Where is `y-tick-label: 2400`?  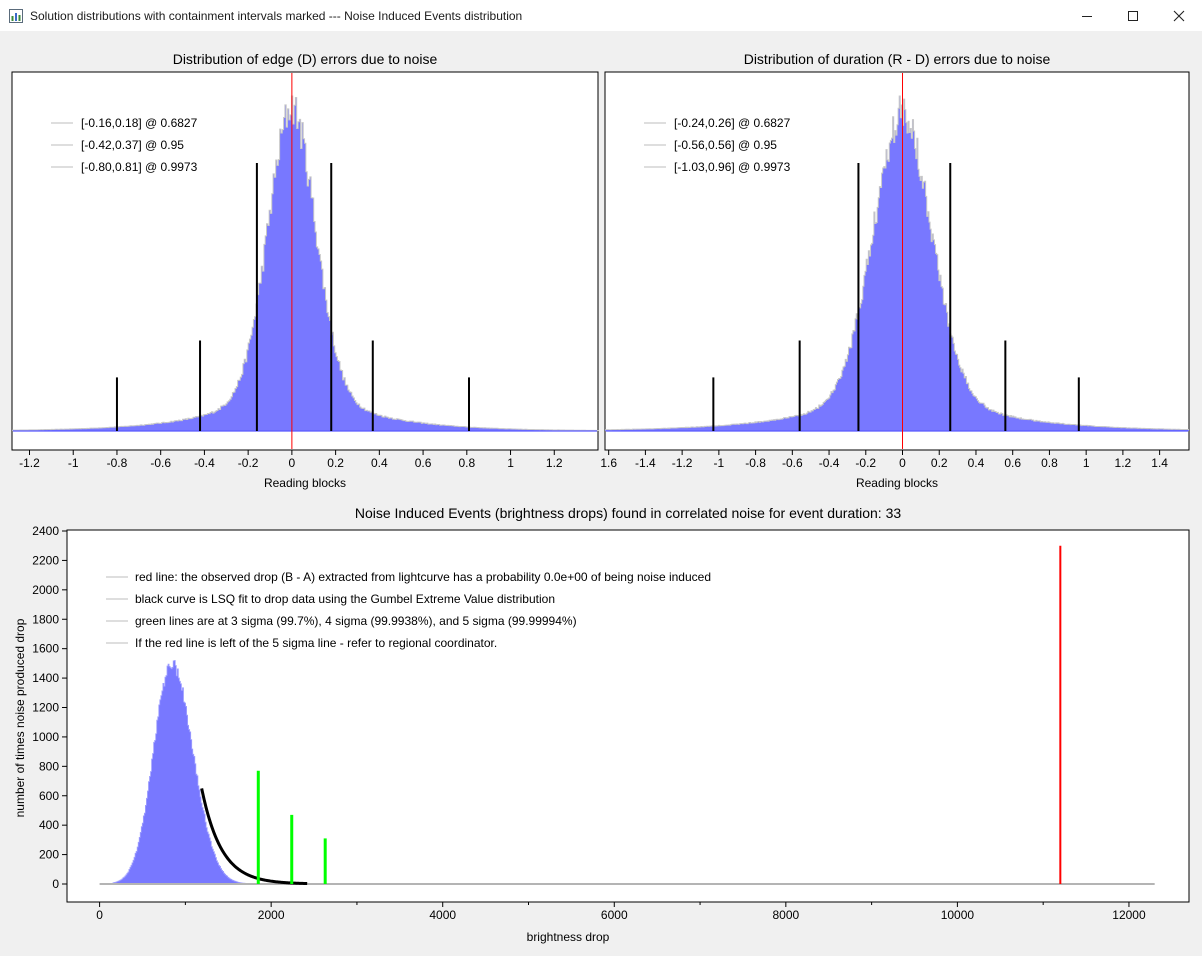 y-tick-label: 2400 is located at coordinates (45, 531).